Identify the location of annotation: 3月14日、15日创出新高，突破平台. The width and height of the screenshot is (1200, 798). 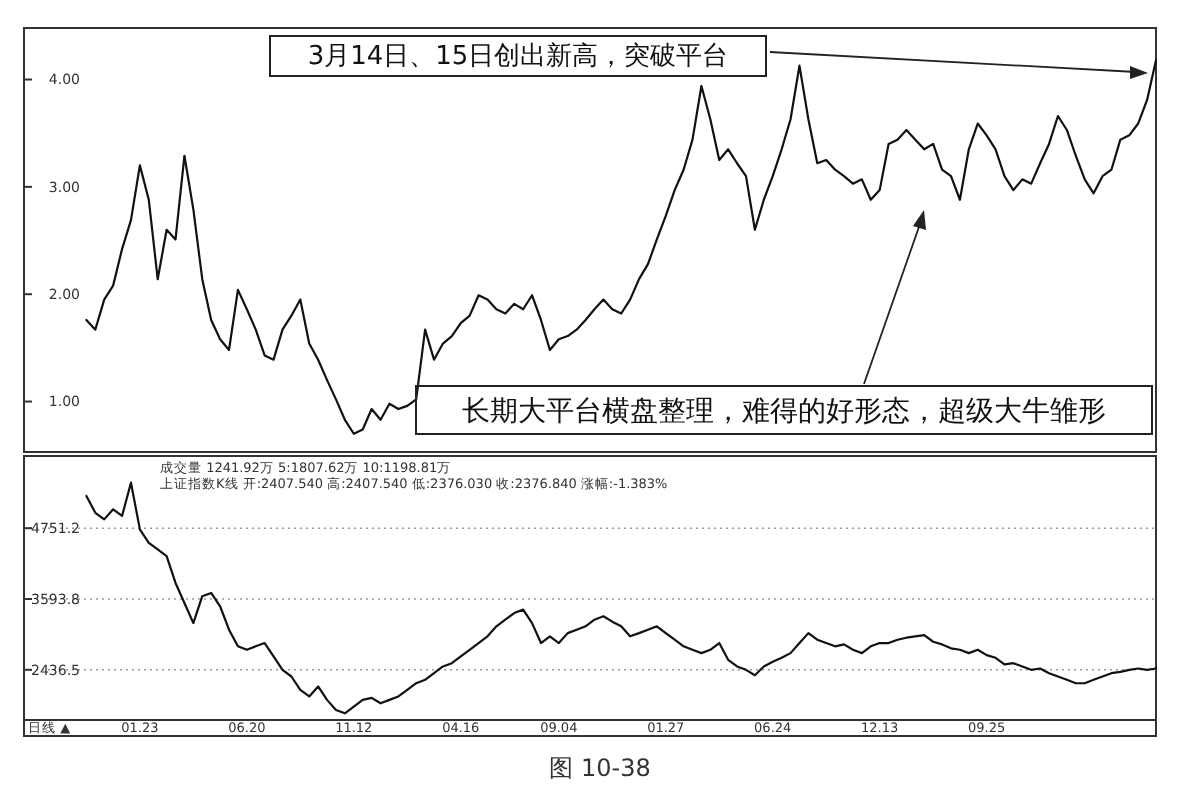
(518, 56).